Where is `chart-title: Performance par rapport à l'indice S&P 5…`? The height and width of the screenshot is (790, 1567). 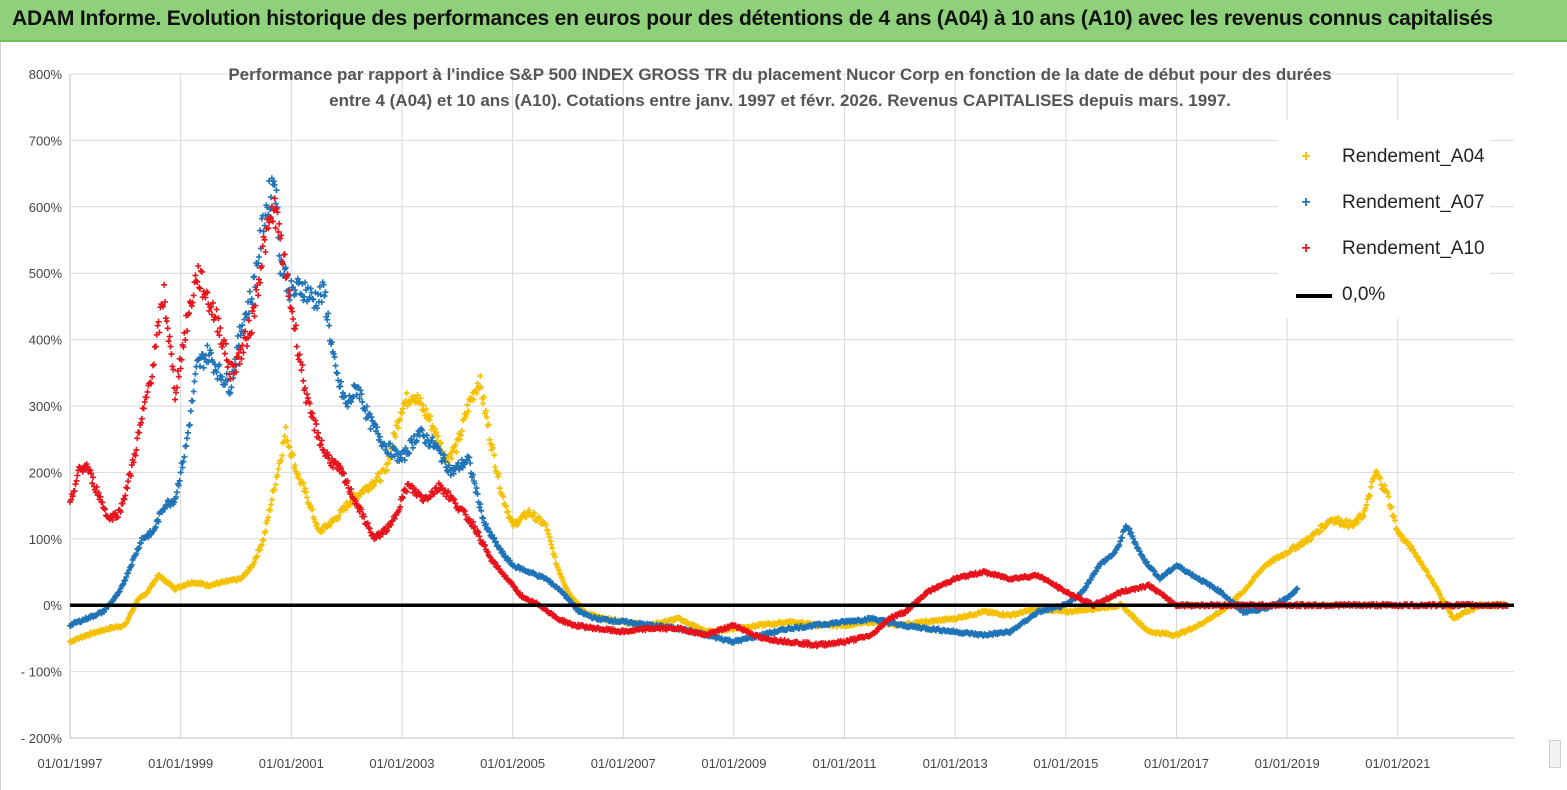
chart-title: Performance par rapport à l'indice S&P 5… is located at coordinates (780, 88).